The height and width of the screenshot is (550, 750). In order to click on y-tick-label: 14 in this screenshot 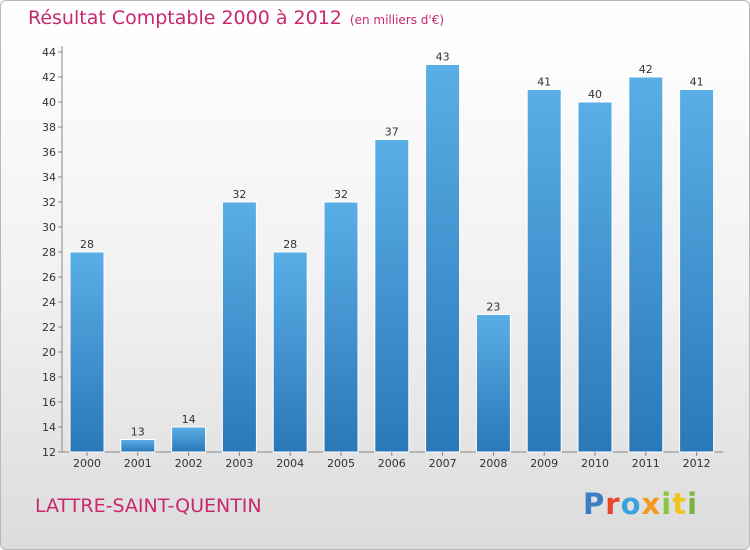, I will do `click(49, 427)`.